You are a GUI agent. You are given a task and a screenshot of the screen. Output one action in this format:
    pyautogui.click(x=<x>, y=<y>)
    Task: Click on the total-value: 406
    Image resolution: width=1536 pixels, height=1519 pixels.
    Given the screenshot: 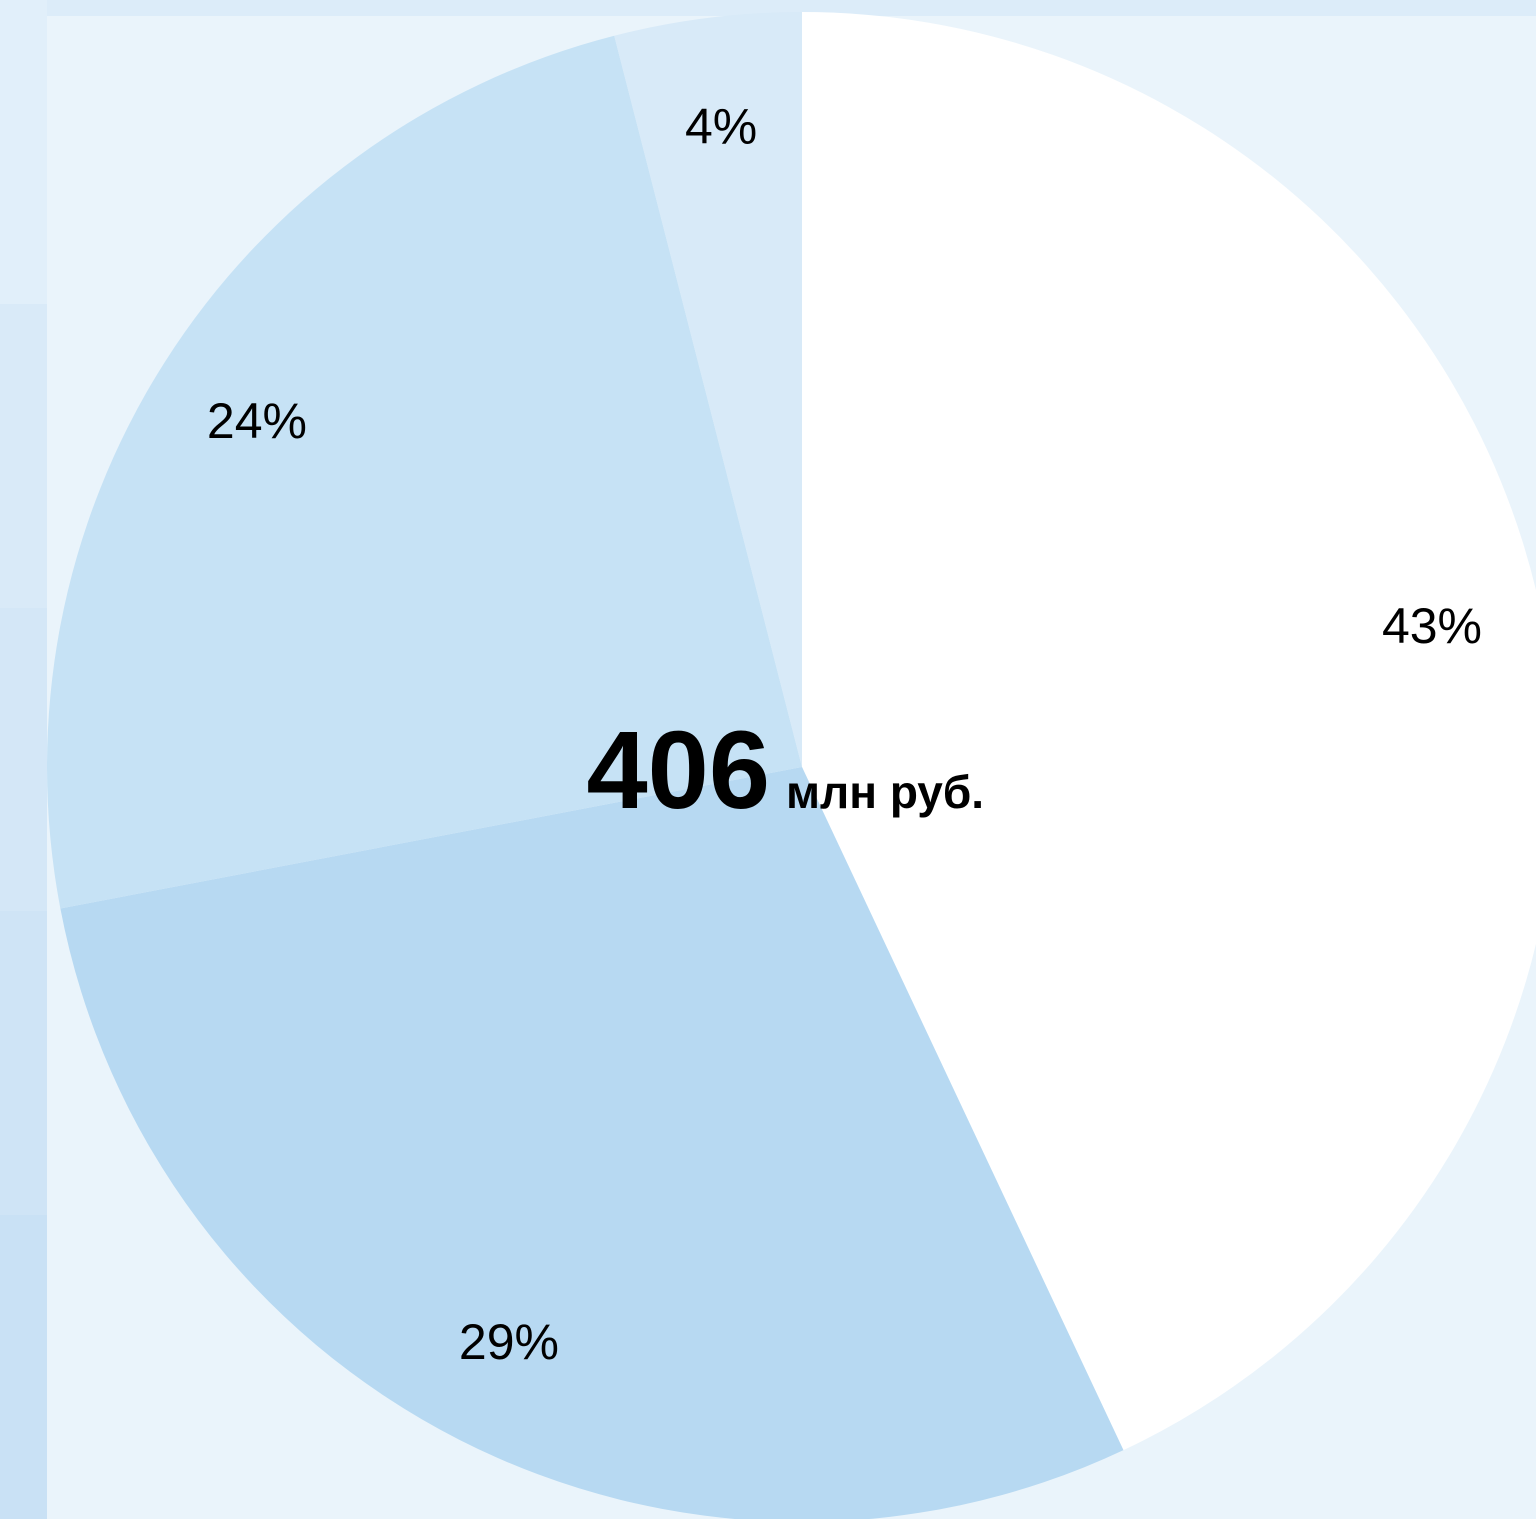 What is the action you would take?
    pyautogui.click(x=678, y=770)
    